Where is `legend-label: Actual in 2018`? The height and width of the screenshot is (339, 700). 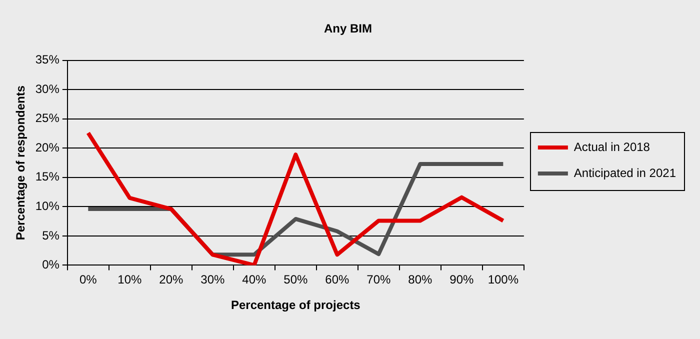
legend-label: Actual in 2018 is located at coordinates (612, 147).